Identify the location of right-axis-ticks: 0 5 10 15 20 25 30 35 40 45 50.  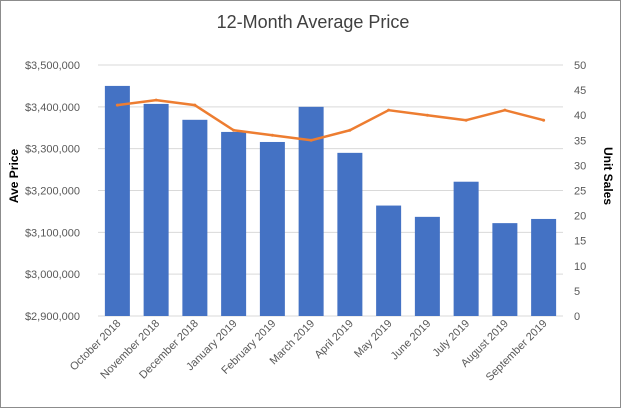
(580, 191).